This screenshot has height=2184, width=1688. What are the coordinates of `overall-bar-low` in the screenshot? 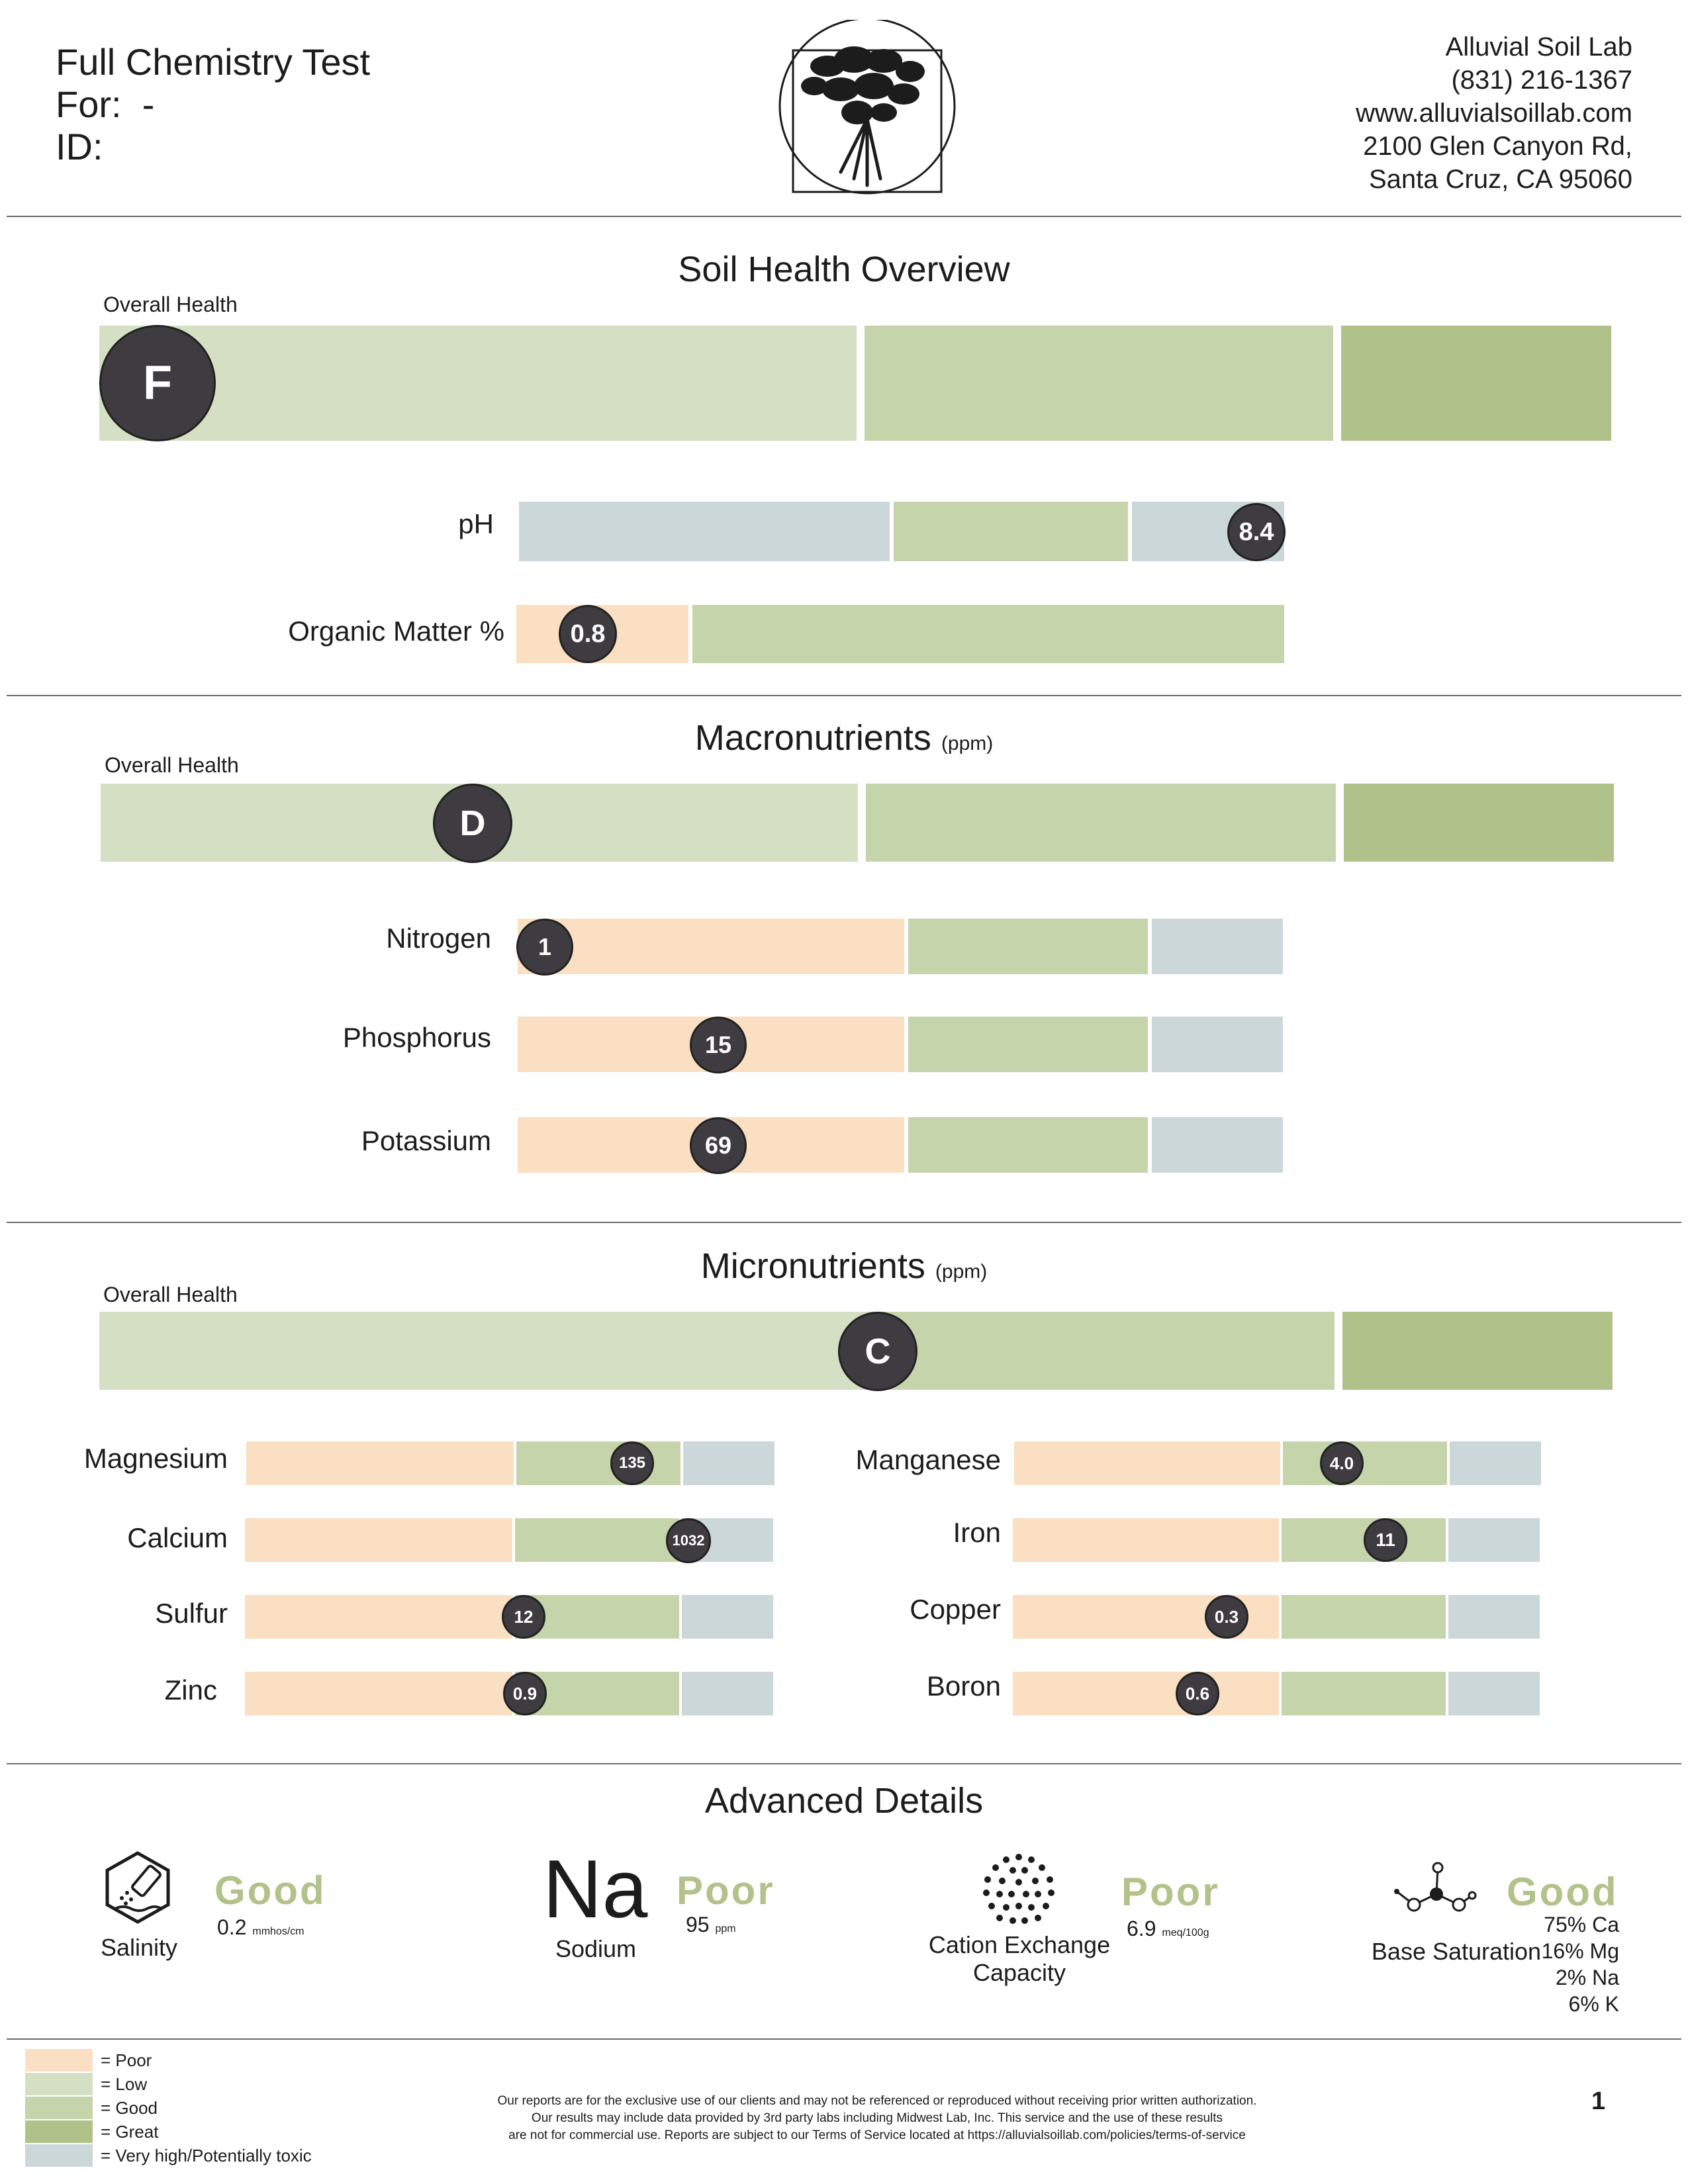 It's located at (478, 383).